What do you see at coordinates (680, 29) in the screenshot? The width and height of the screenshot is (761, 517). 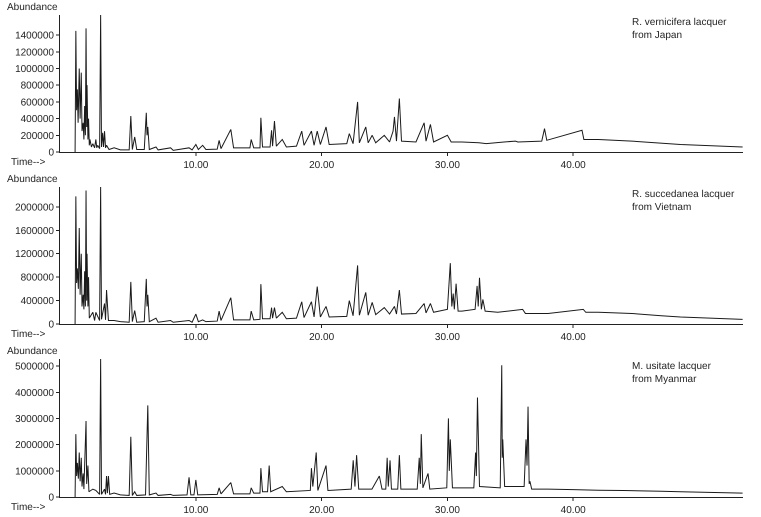 I see `annotation: R. vernicifera lacquer from Japan` at bounding box center [680, 29].